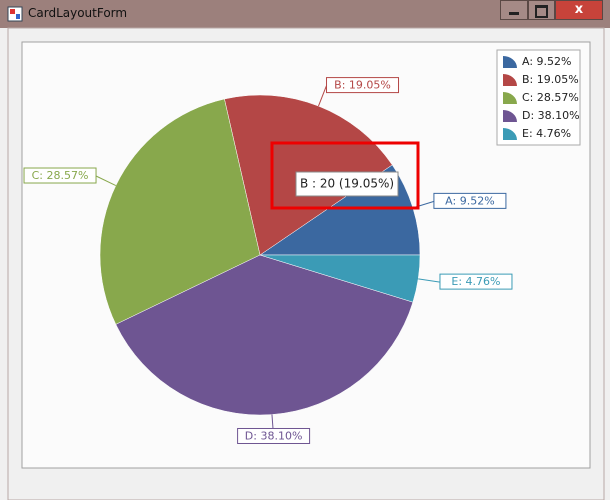 The height and width of the screenshot is (500, 610). I want to click on slice-label: E: 4.76%, so click(475, 281).